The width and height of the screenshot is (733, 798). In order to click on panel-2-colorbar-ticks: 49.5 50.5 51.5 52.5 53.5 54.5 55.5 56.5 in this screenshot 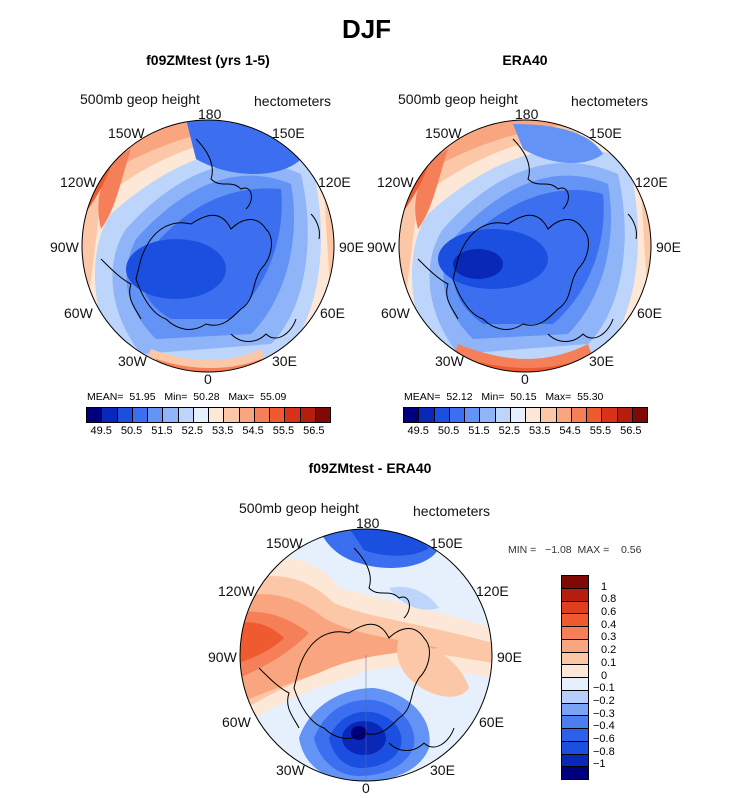, I will do `click(524, 432)`.